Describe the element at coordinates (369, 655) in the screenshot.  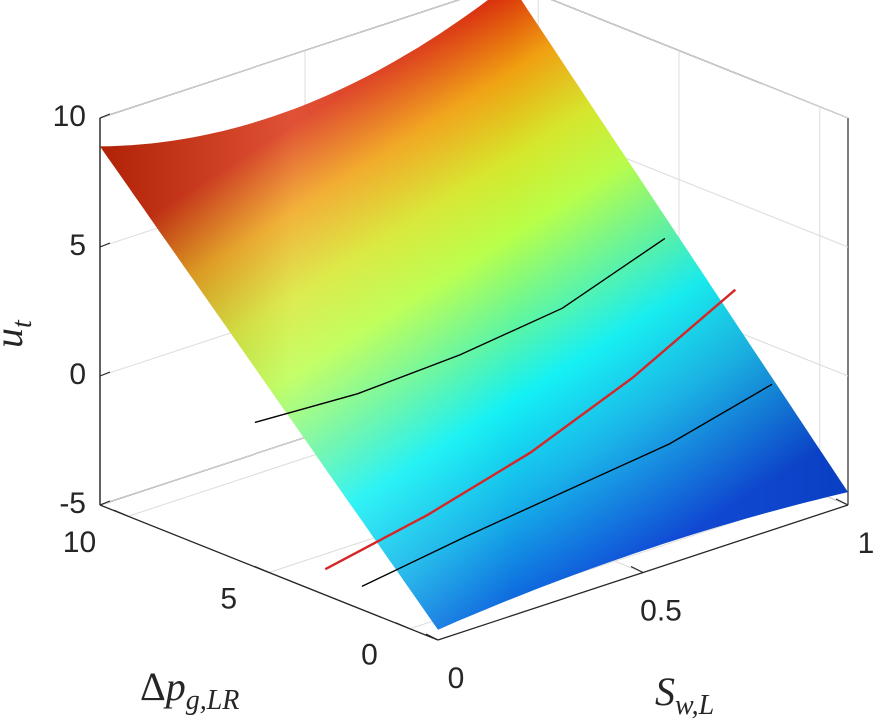
I see `y-tick-label: 0` at that location.